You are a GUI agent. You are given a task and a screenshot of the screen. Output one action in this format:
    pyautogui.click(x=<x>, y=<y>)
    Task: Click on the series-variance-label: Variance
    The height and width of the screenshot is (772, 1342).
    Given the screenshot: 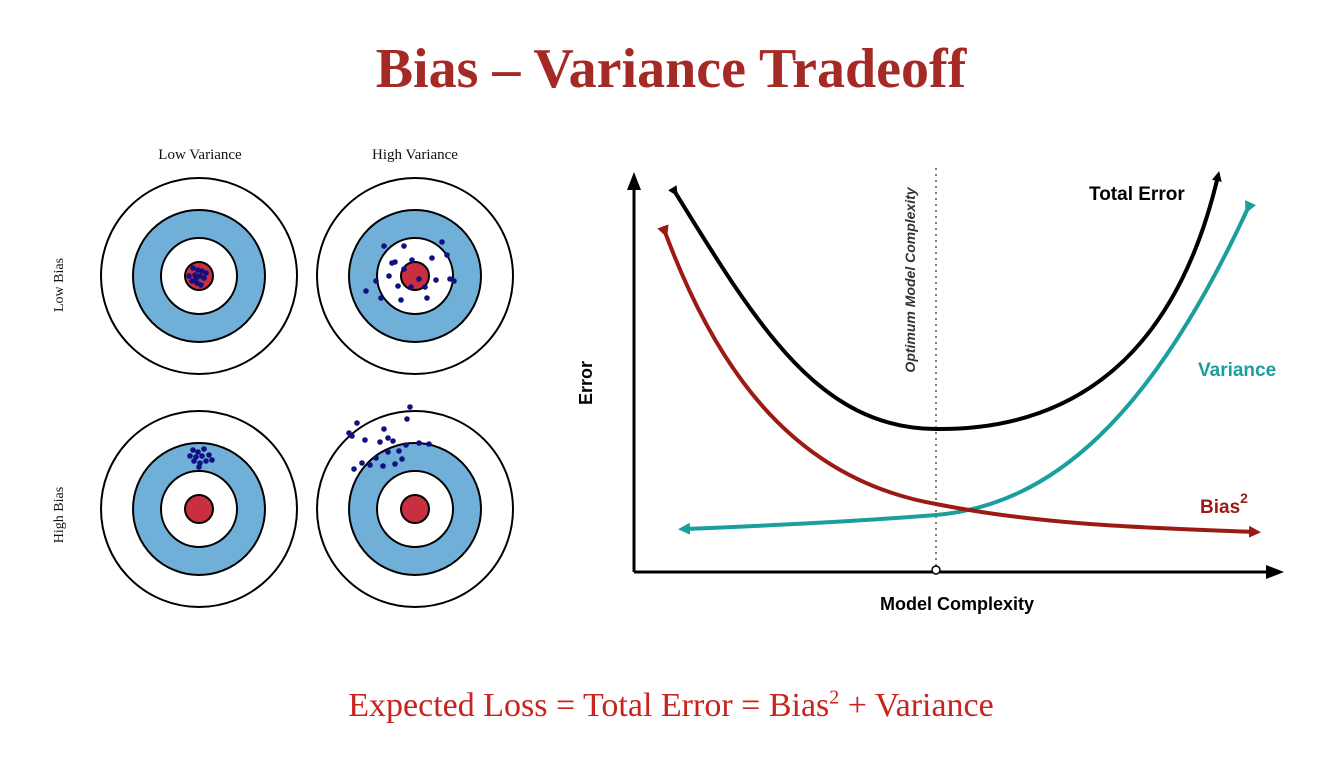 What is the action you would take?
    pyautogui.click(x=1237, y=370)
    